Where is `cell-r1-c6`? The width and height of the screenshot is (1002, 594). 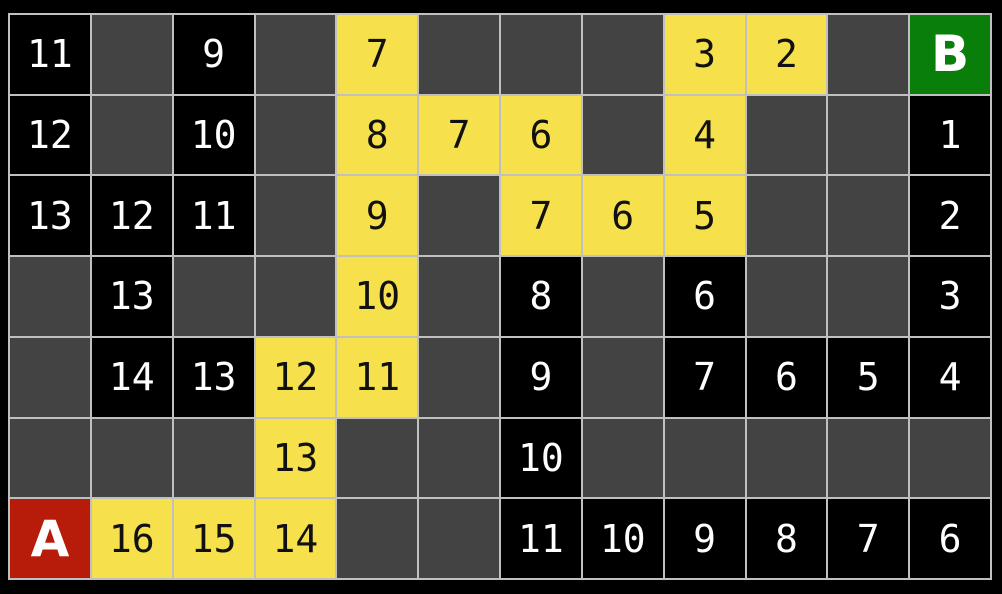
cell-r1-c6 is located at coordinates (459, 54).